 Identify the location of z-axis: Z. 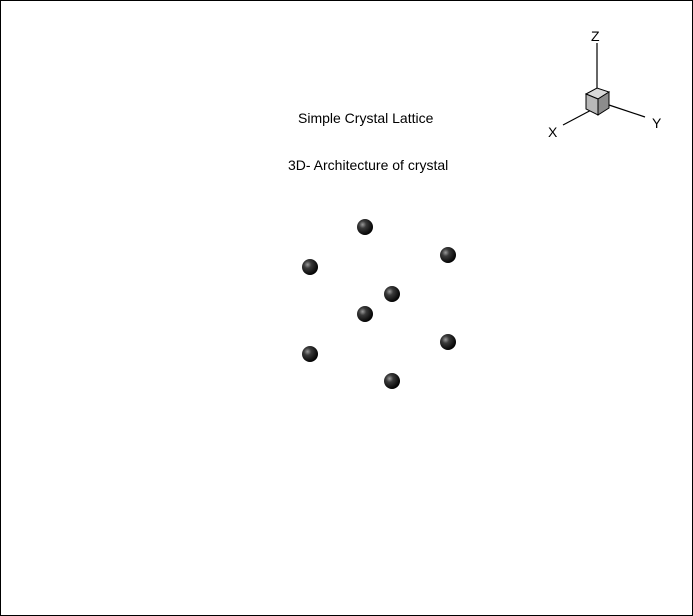
(595, 58).